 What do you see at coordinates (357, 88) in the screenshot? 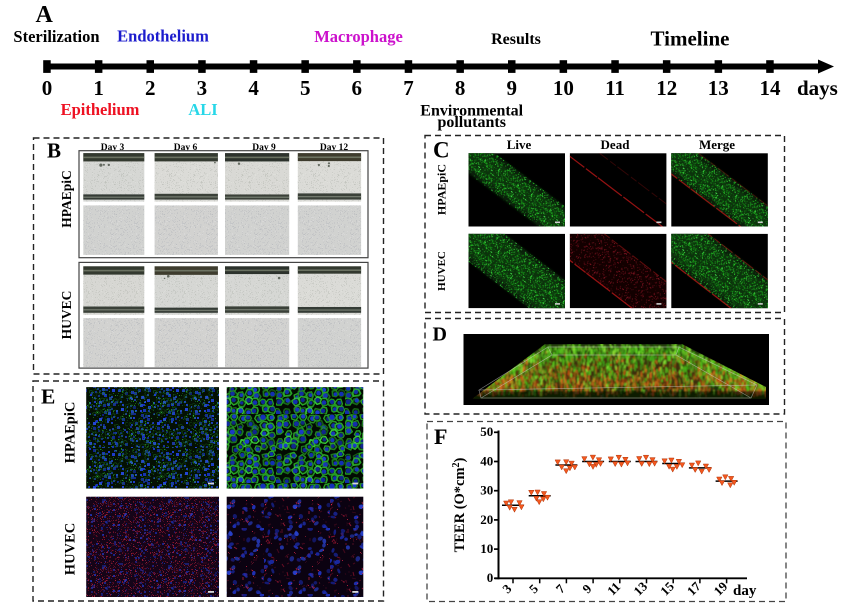
I see `svg-text: 6` at bounding box center [357, 88].